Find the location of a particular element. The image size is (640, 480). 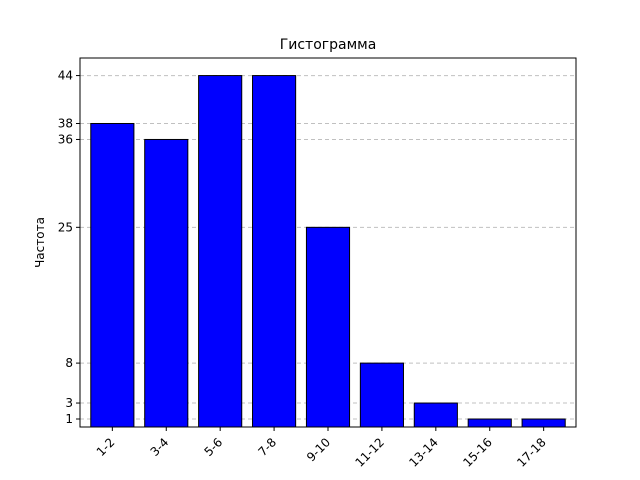

x-tick-label: 9-10 is located at coordinates (318, 449).